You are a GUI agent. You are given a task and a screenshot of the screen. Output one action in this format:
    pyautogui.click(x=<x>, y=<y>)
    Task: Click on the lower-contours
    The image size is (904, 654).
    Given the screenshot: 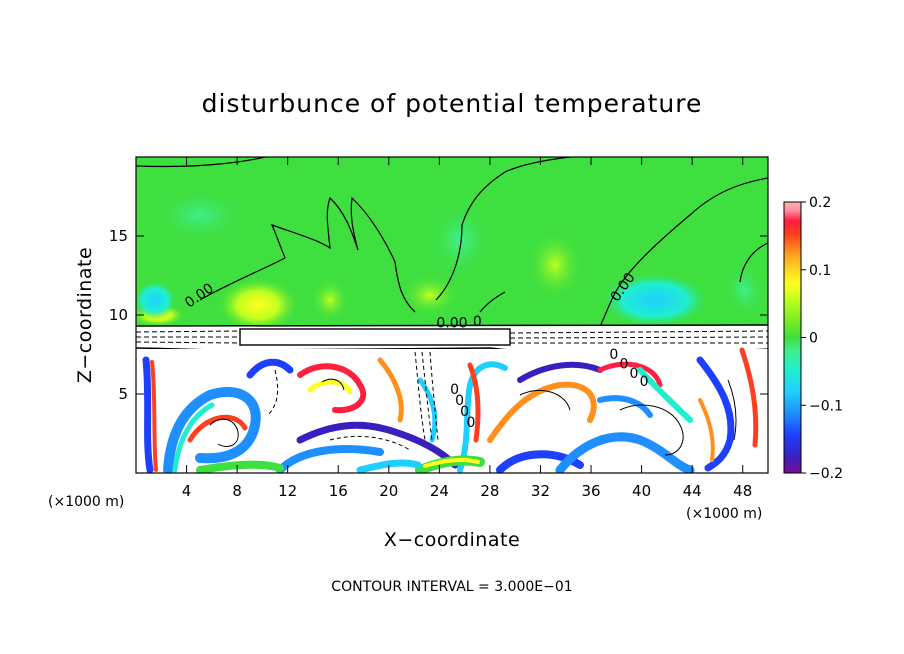 What is the action you would take?
    pyautogui.click(x=473, y=417)
    